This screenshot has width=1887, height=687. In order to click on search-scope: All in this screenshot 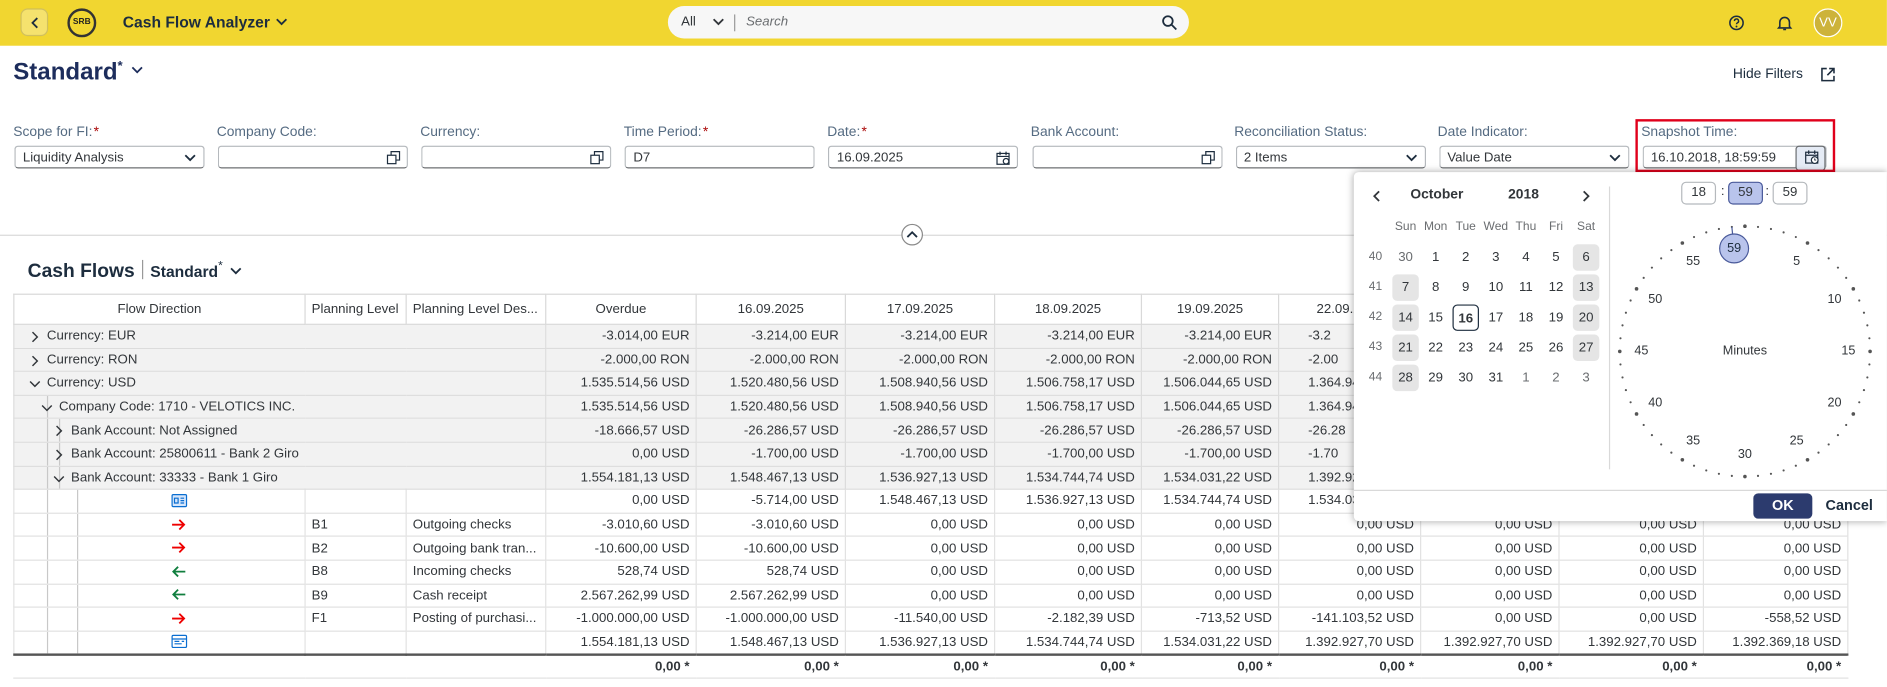, I will do `click(688, 21)`.